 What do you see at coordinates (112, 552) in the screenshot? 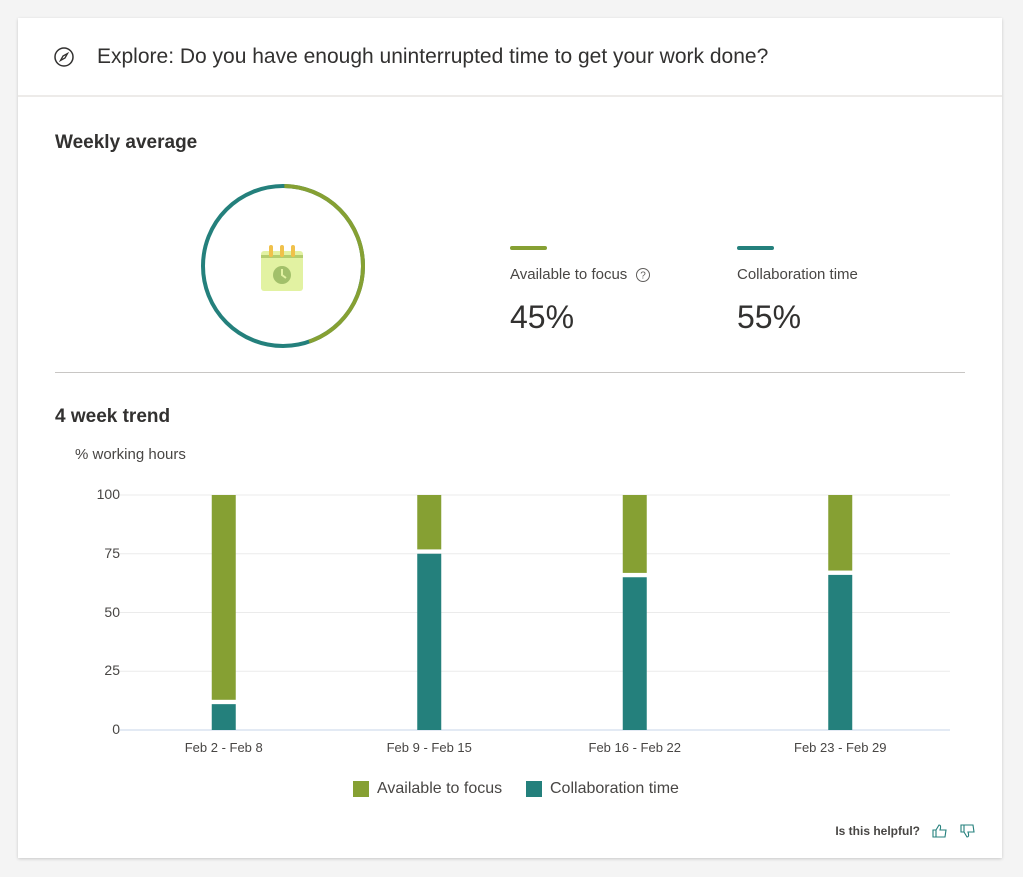
I see `y-tick-label: 75` at bounding box center [112, 552].